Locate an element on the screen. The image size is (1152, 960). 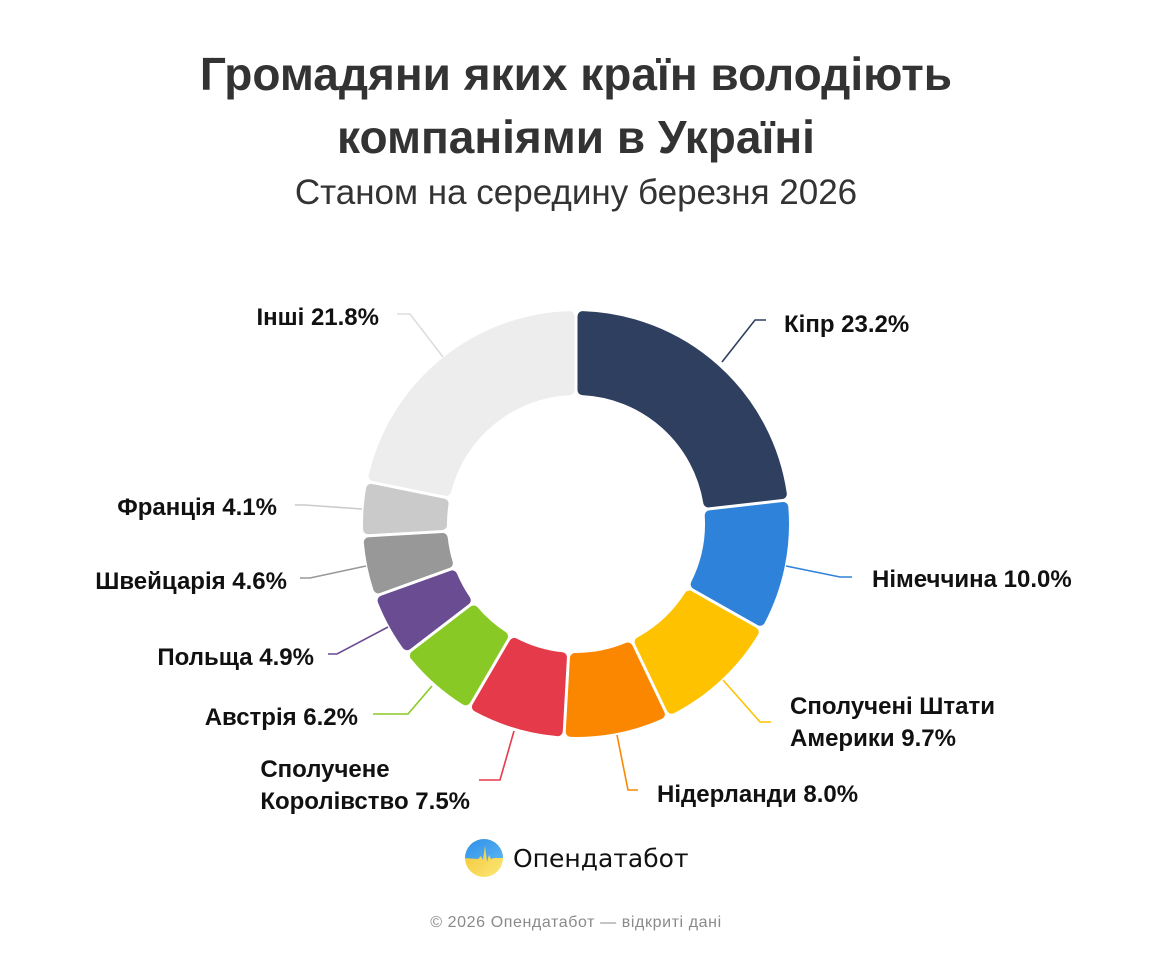
label-germany: Німеччина 10.0% is located at coordinates (972, 580).